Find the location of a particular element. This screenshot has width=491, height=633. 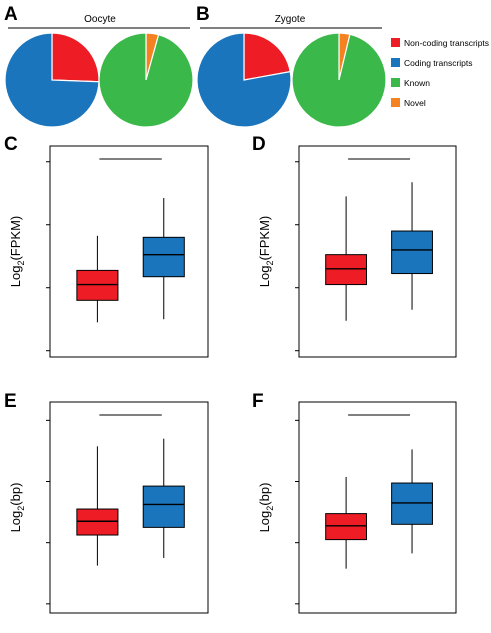

boxplot-d: Log2(FPKM) is located at coordinates (357, 251).